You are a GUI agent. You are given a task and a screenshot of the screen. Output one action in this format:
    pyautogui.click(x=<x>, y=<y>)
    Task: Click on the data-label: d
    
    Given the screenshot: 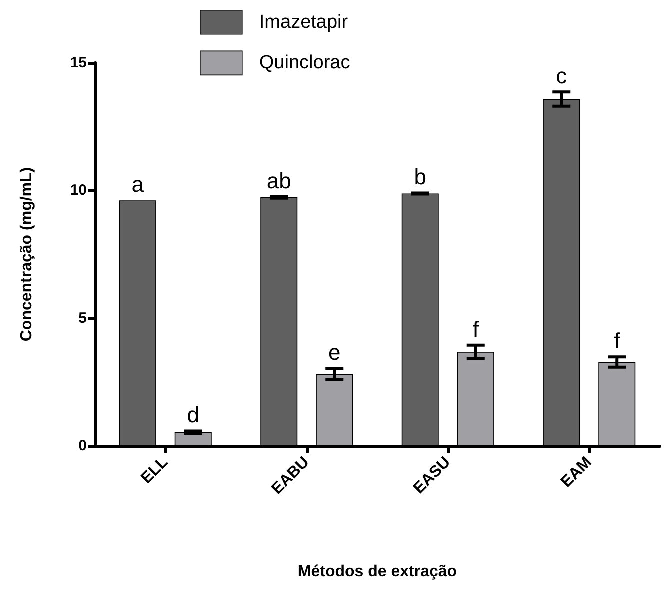 What is the action you would take?
    pyautogui.click(x=193, y=415)
    